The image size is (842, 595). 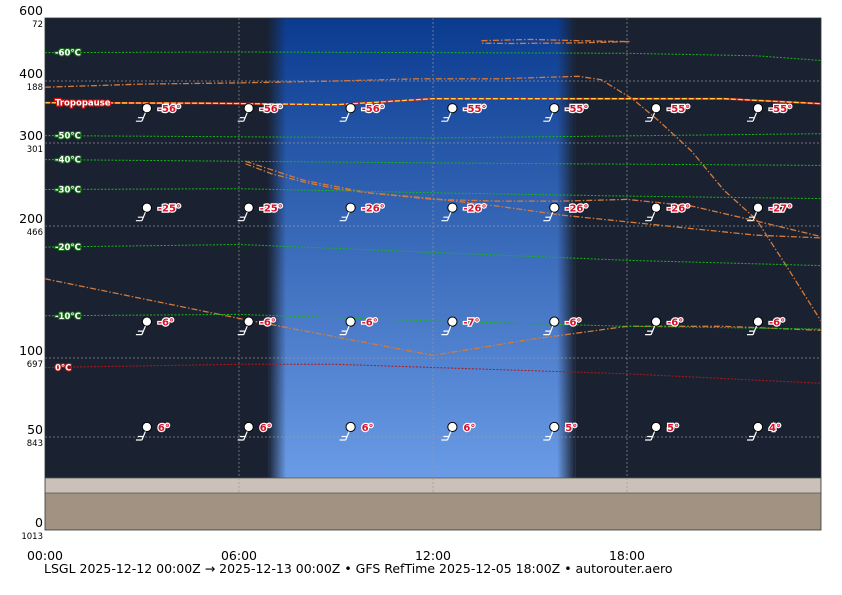 What do you see at coordinates (35, 150) in the screenshot?
I see `y-tick-pressure: 301` at bounding box center [35, 150].